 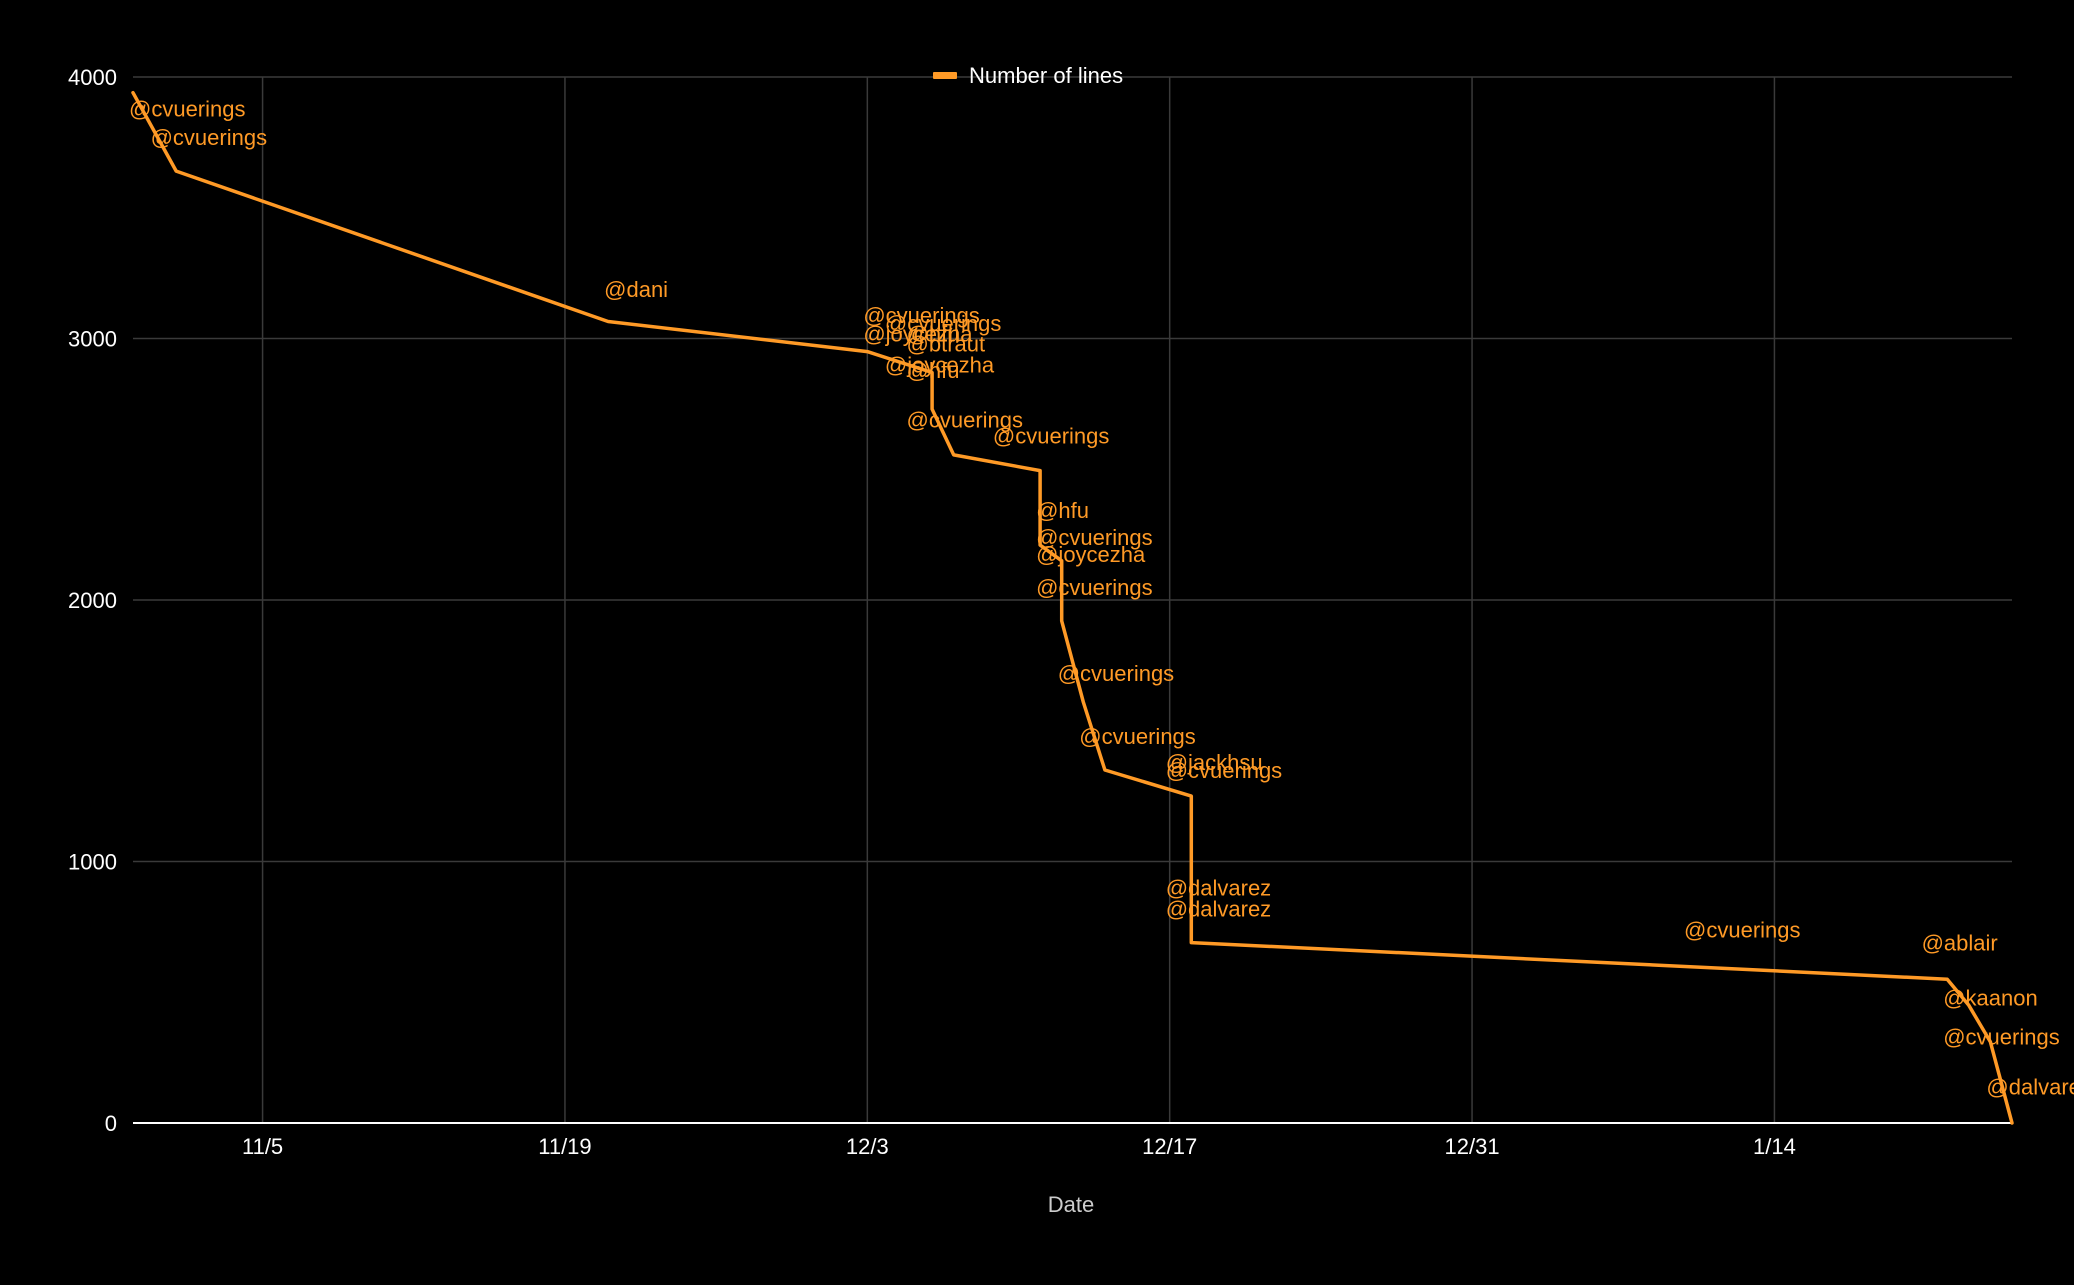 What do you see at coordinates (92, 600) in the screenshot?
I see `y-tick-label: 2000` at bounding box center [92, 600].